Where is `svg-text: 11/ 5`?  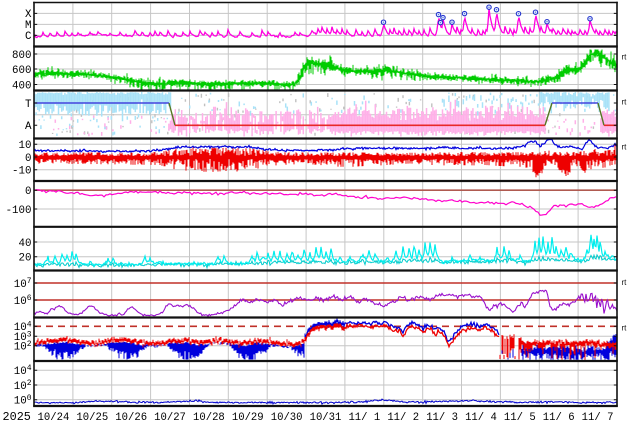 svg-text: 11/ 5 is located at coordinates (520, 418).